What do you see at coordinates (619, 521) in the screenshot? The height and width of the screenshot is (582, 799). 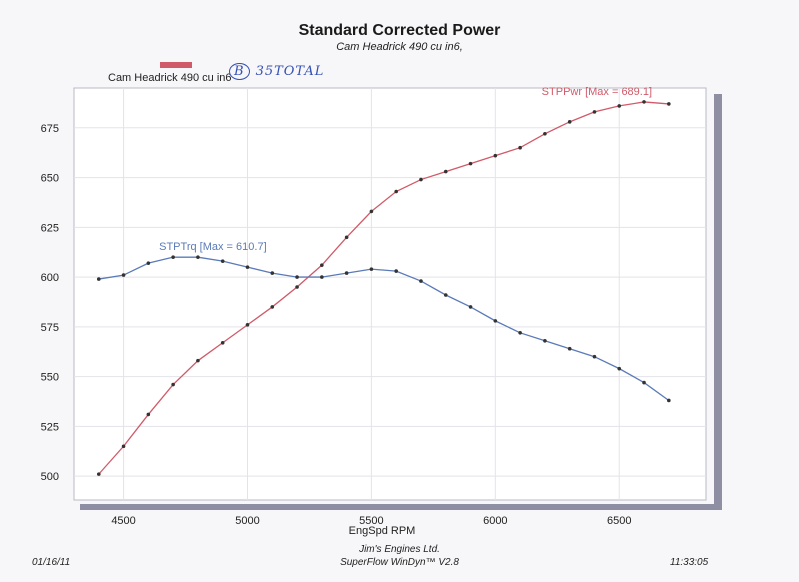 I see `x-tick-label: 6500` at bounding box center [619, 521].